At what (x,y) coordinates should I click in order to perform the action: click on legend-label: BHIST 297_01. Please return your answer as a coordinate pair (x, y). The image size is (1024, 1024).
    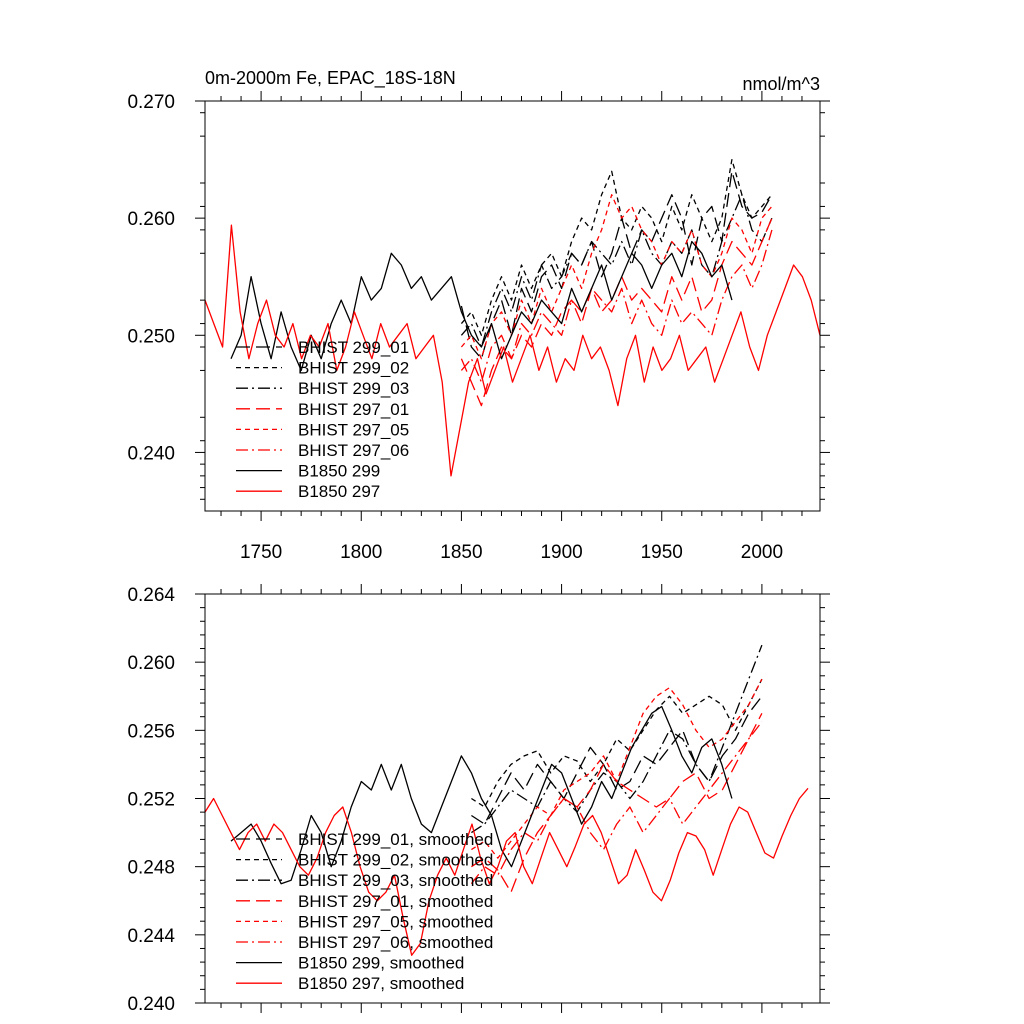
    Looking at the image, I should click on (353, 409).